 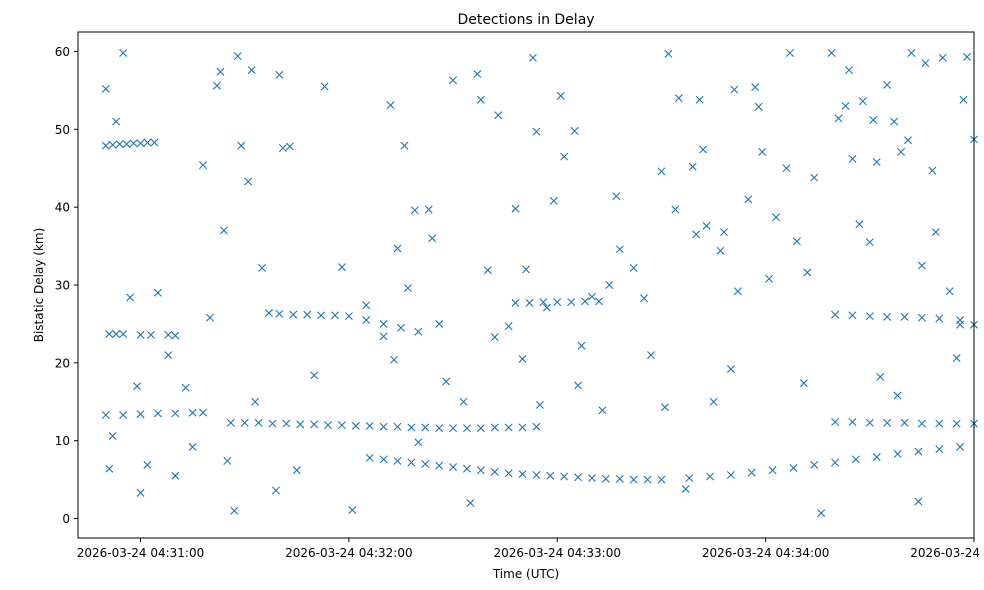 I want to click on x-tick-label: 2026-03-24 04:34:00, so click(x=765, y=553).